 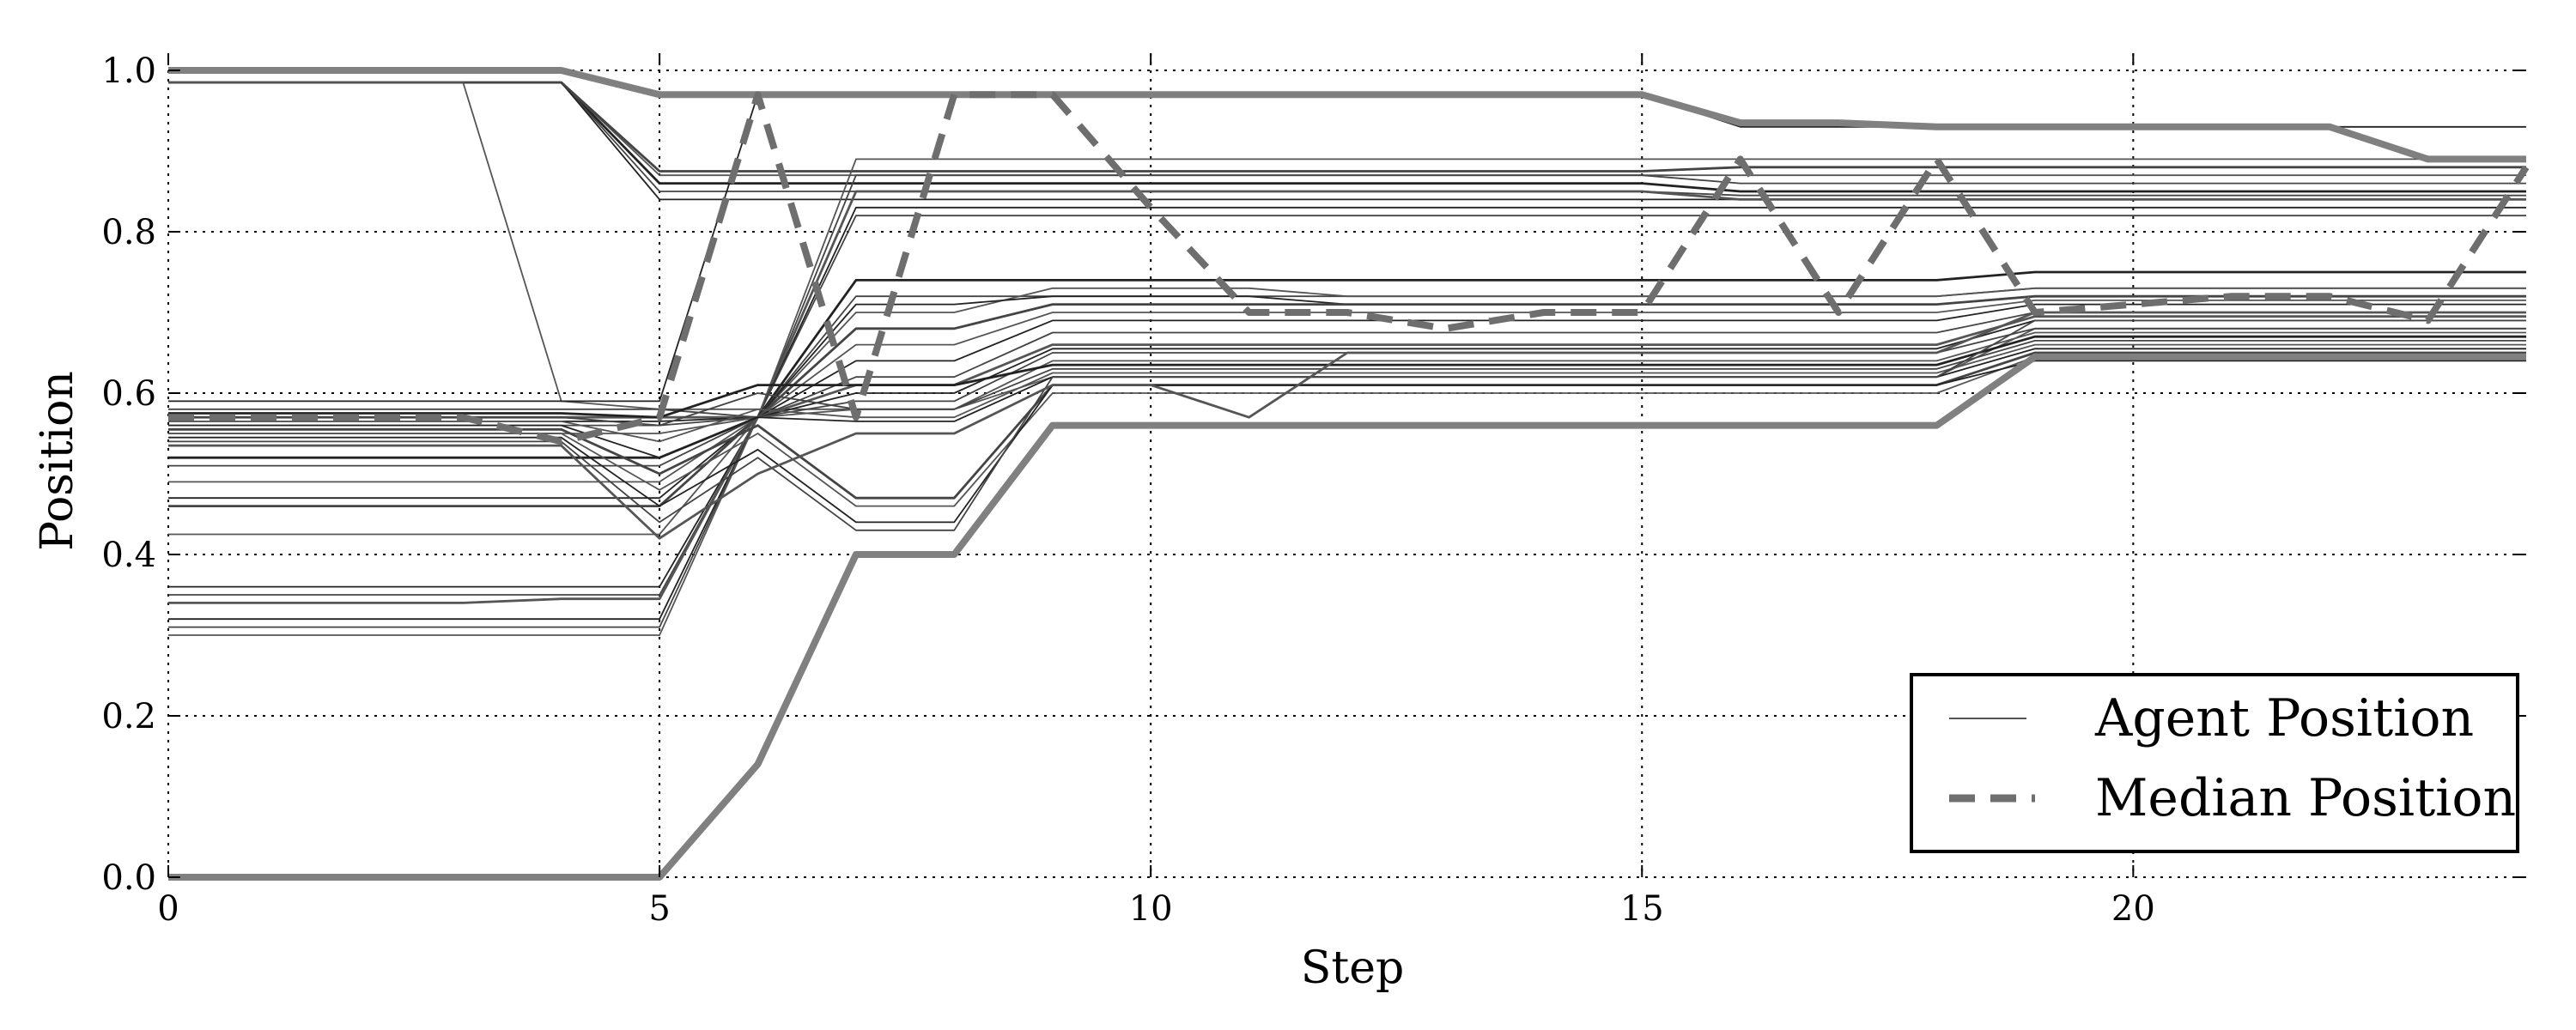 What do you see at coordinates (1353, 968) in the screenshot?
I see `x-axis-label: Step` at bounding box center [1353, 968].